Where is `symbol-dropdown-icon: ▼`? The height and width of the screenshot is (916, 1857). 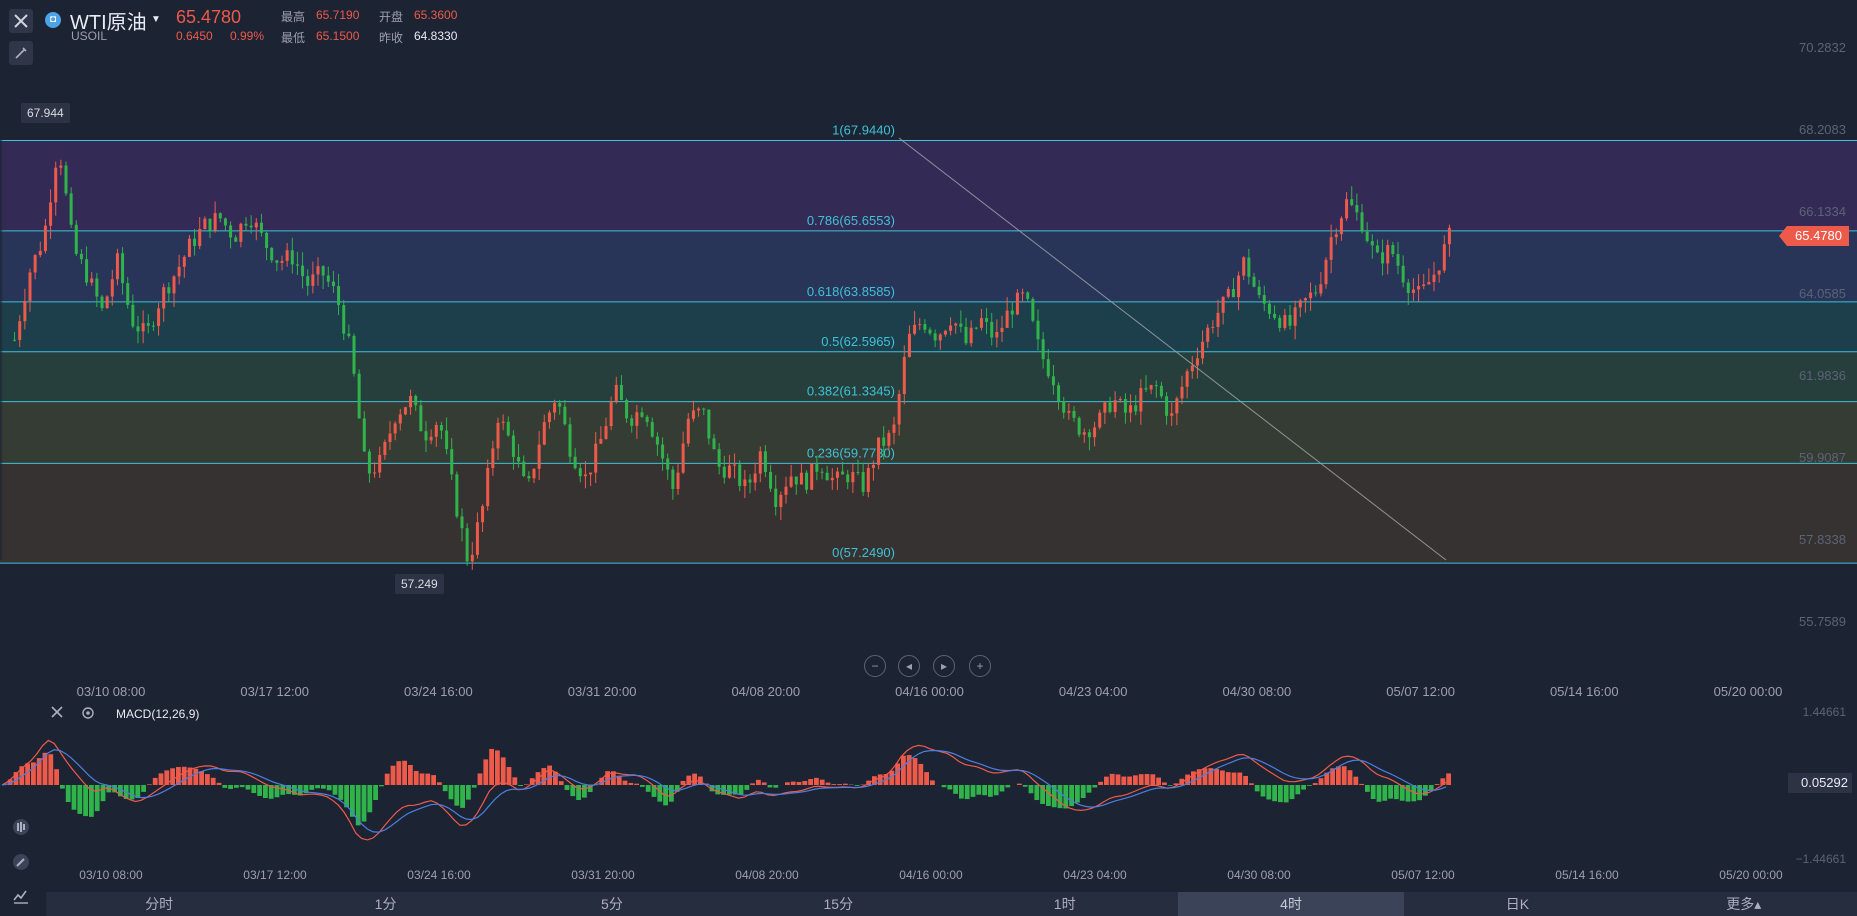 symbol-dropdown-icon: ▼ is located at coordinates (156, 19).